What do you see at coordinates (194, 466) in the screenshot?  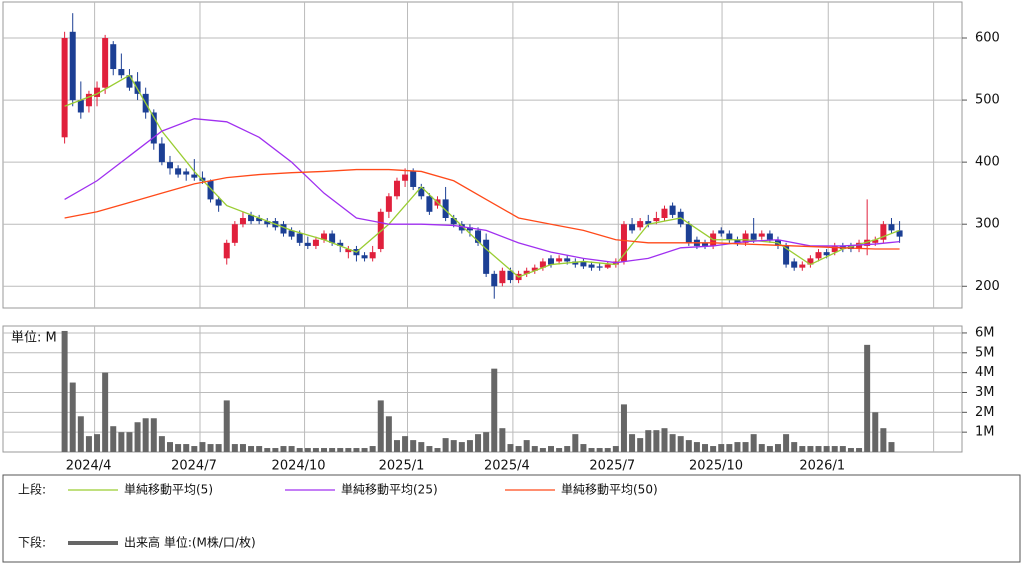 I see `x-tick-label: 2024/7` at bounding box center [194, 466].